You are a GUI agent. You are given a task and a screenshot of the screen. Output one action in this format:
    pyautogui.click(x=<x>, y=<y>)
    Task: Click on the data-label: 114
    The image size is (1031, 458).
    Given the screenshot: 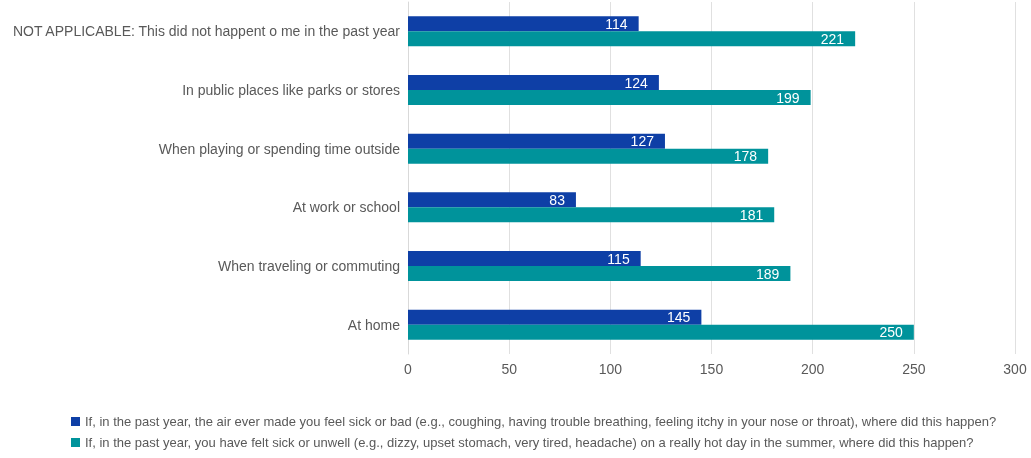 What is the action you would take?
    pyautogui.click(x=616, y=23)
    